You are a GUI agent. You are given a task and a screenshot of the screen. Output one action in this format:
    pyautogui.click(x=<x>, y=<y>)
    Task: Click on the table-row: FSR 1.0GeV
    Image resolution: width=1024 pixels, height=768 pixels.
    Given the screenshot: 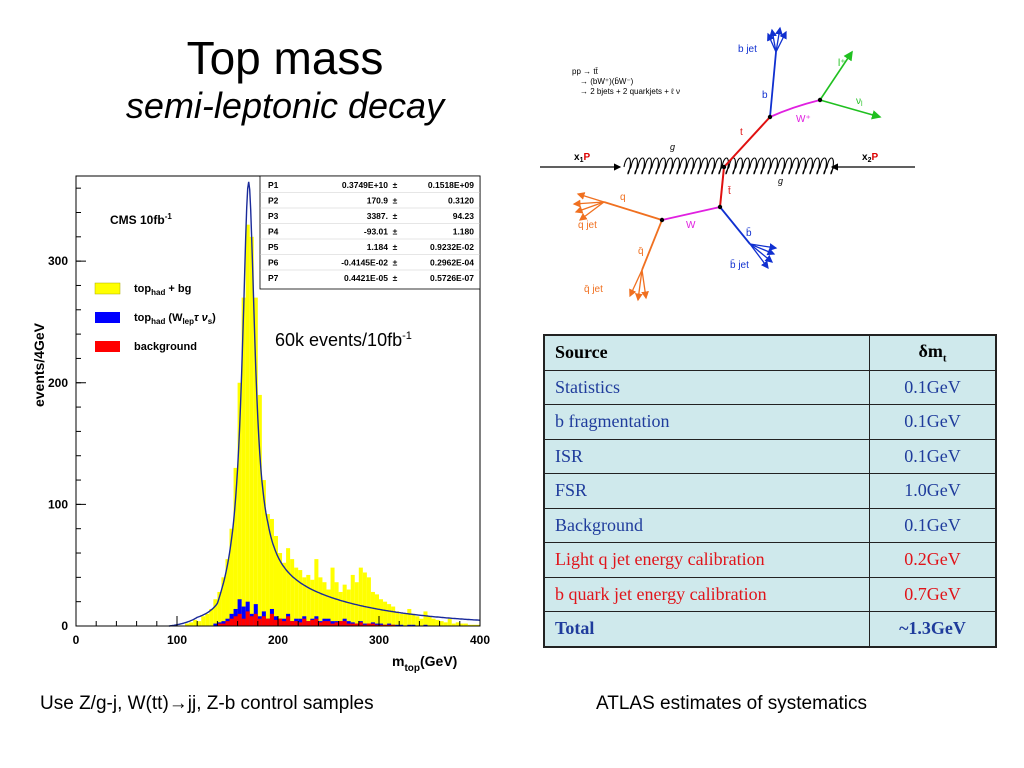 What is the action you would take?
    pyautogui.click(x=770, y=491)
    